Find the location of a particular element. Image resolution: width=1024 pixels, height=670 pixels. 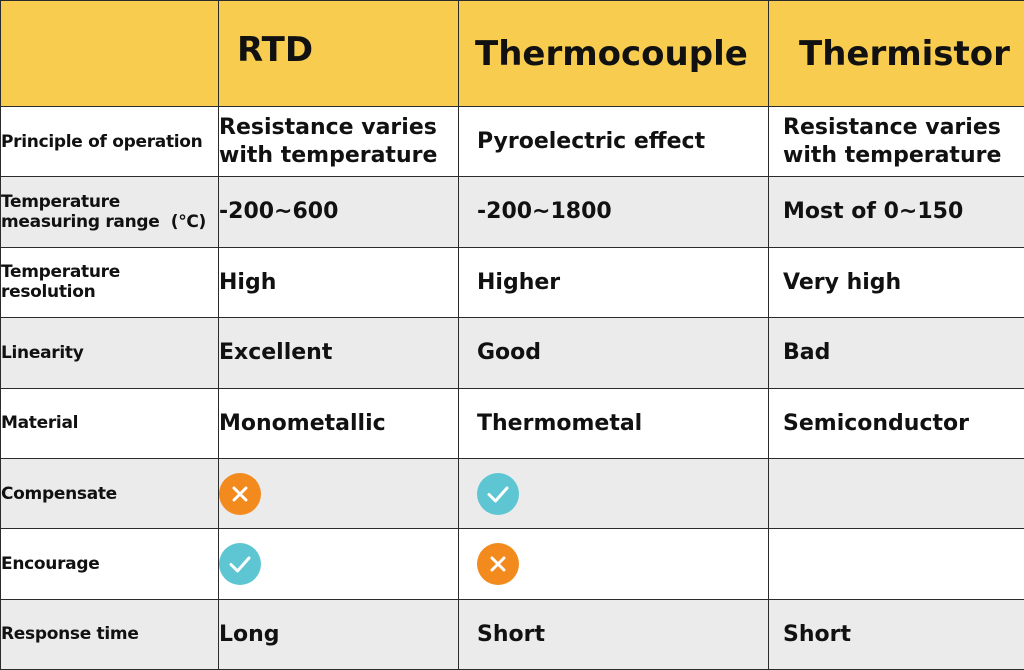

cell-rtd: High is located at coordinates (339, 282).